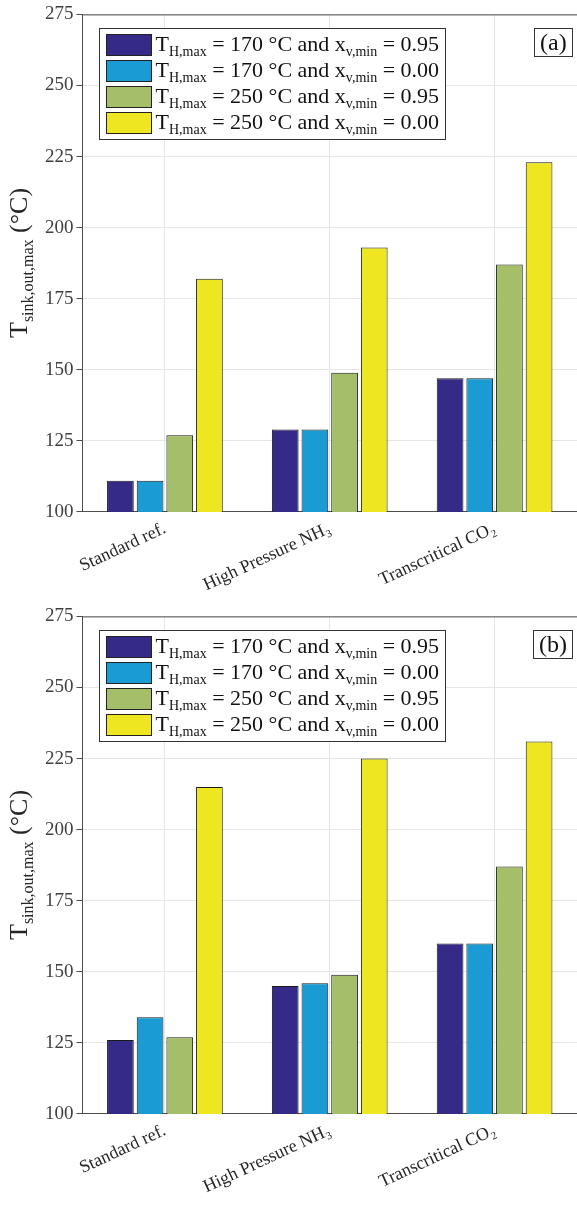 The image size is (577, 1205). What do you see at coordinates (553, 43) in the screenshot?
I see `annotation: (a)` at bounding box center [553, 43].